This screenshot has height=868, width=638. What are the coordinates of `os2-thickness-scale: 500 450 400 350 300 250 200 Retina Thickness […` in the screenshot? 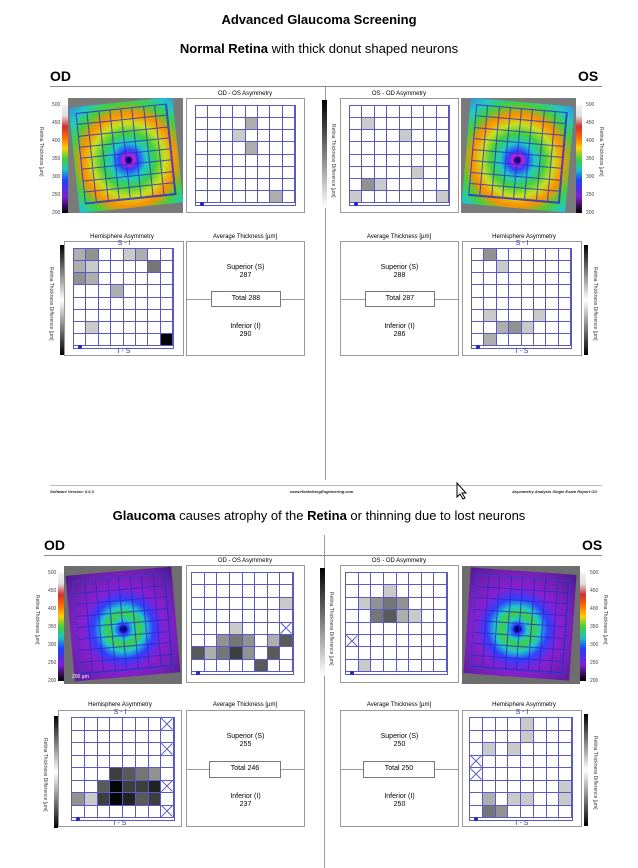 It's located at (595, 628).